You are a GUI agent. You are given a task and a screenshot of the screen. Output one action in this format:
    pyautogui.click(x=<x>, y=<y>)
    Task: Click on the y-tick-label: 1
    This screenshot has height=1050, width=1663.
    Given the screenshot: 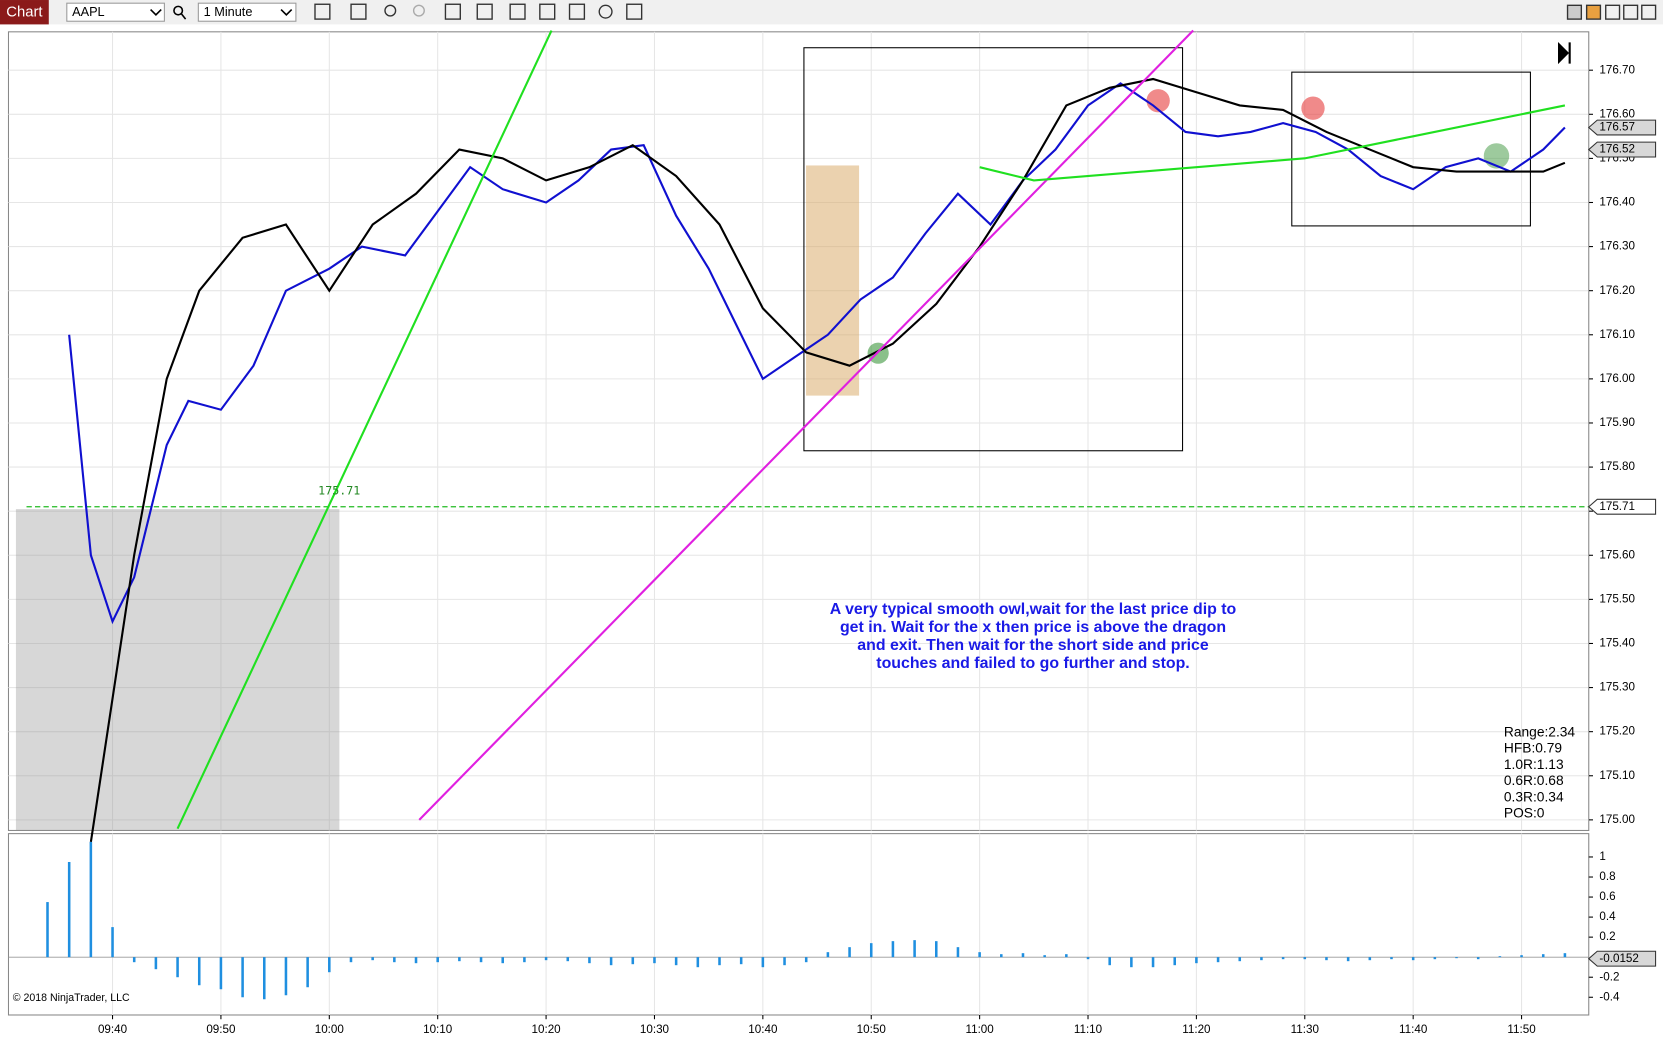 What is the action you would take?
    pyautogui.click(x=1602, y=856)
    